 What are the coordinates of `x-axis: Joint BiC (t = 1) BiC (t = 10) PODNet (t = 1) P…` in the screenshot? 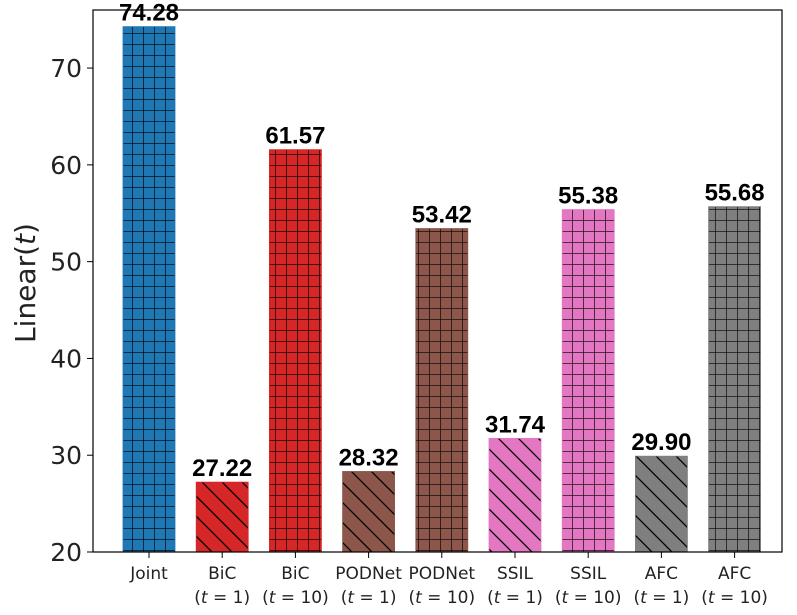 It's located at (448, 580).